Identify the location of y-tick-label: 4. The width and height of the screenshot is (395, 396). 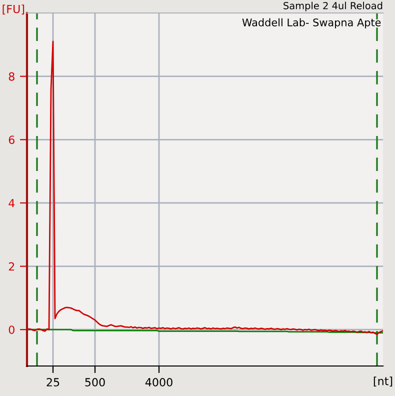
(11, 203).